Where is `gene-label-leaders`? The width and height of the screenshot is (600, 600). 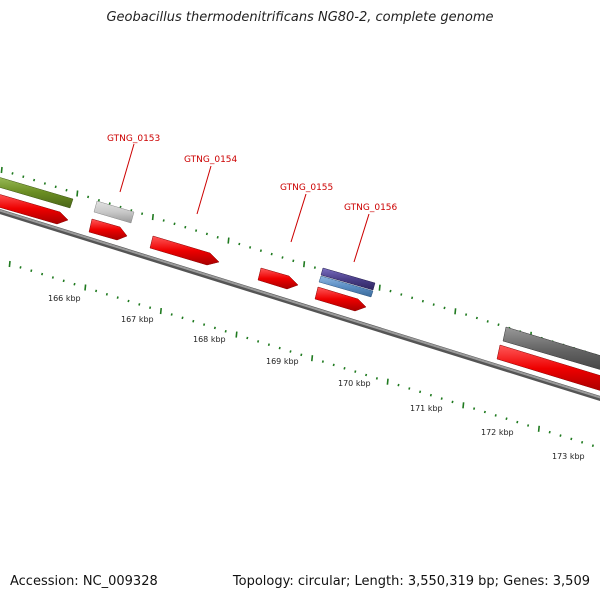 gene-label-leaders is located at coordinates (244, 203).